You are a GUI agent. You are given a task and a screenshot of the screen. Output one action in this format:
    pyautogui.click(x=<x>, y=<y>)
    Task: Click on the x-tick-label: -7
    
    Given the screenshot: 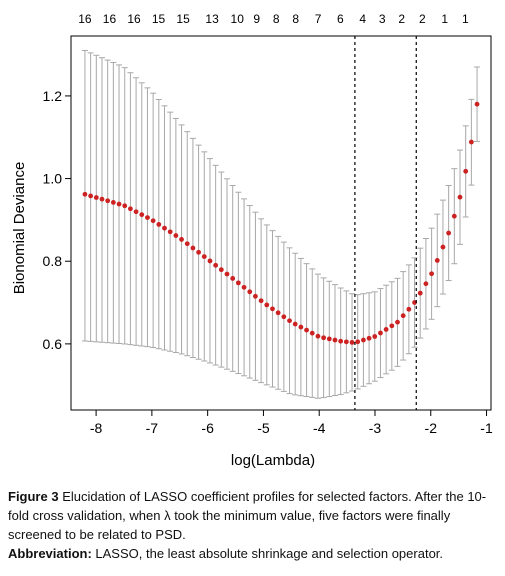 What is the action you would take?
    pyautogui.click(x=152, y=428)
    